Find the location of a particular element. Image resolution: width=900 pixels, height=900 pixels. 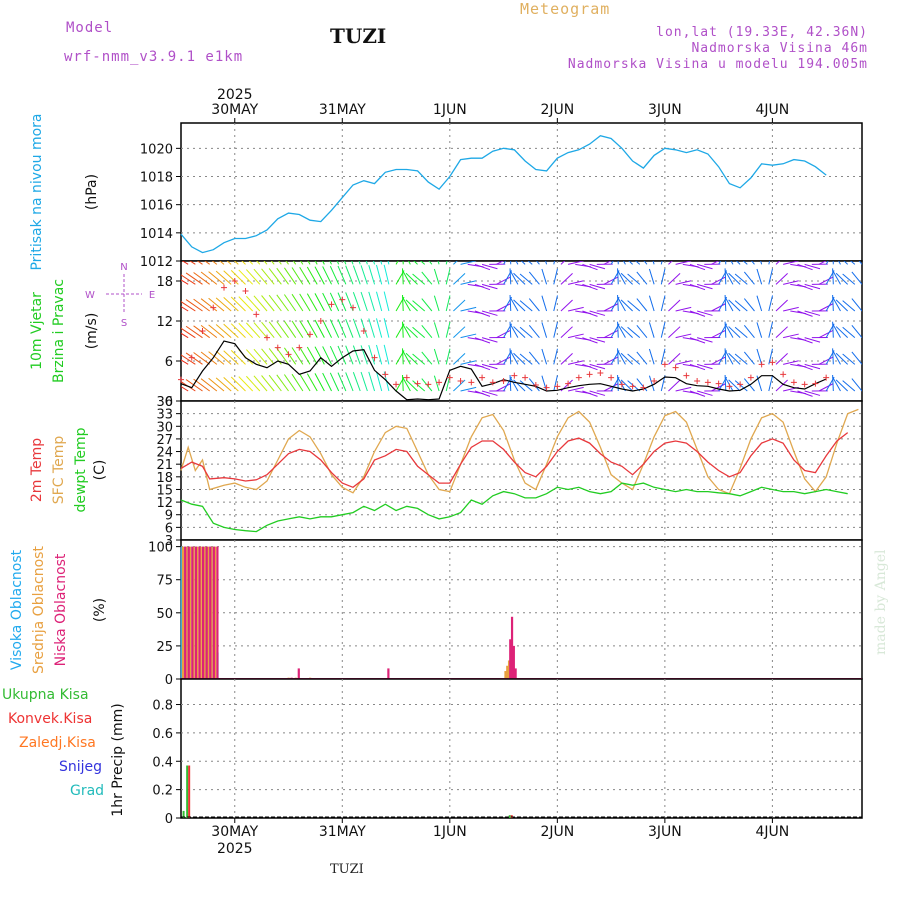

temperature-ytick-label: 9 is located at coordinates (169, 516).